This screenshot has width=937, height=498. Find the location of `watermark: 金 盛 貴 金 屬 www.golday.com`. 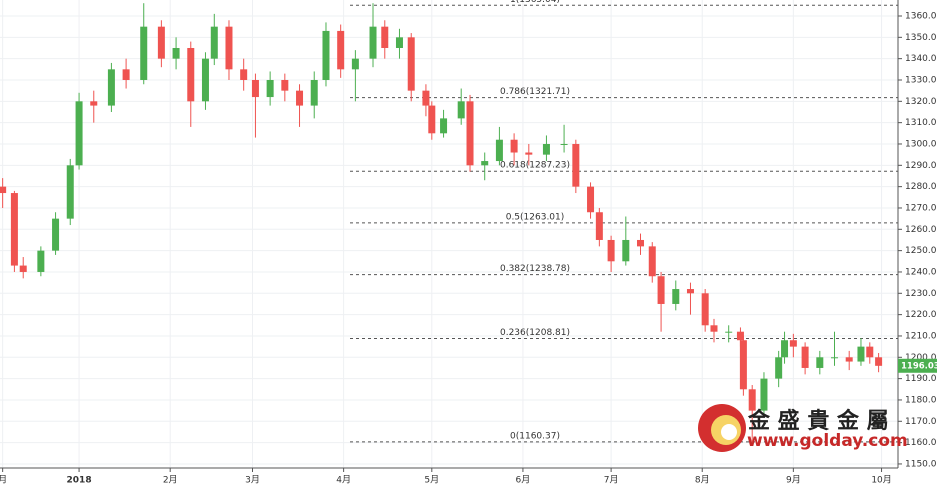

watermark: 金 盛 貴 金 屬 www.golday.com is located at coordinates (803, 428).